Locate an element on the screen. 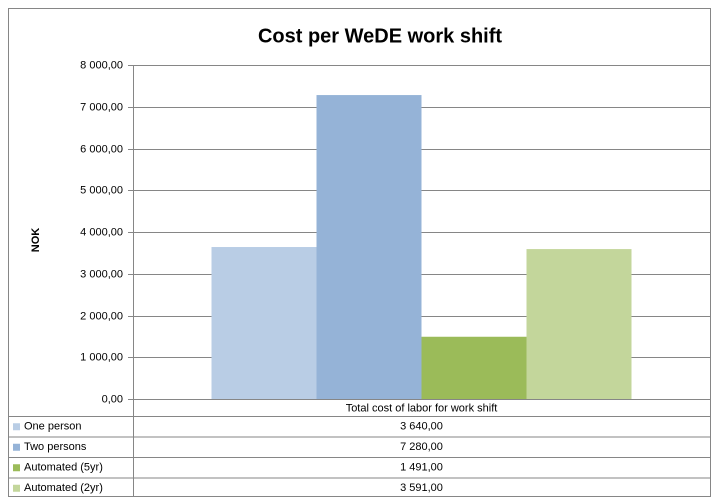 The height and width of the screenshot is (497, 712). y-tick-label: 0,00 is located at coordinates (112, 399).